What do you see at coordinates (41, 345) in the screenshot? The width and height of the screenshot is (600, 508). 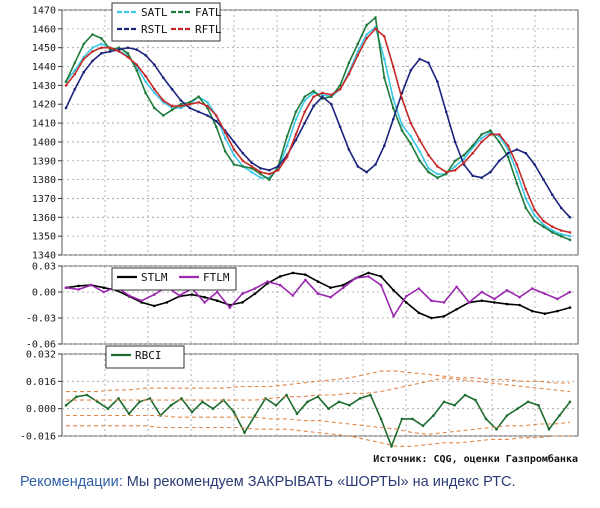 I see `y-tick-label: -0.06` at bounding box center [41, 345].